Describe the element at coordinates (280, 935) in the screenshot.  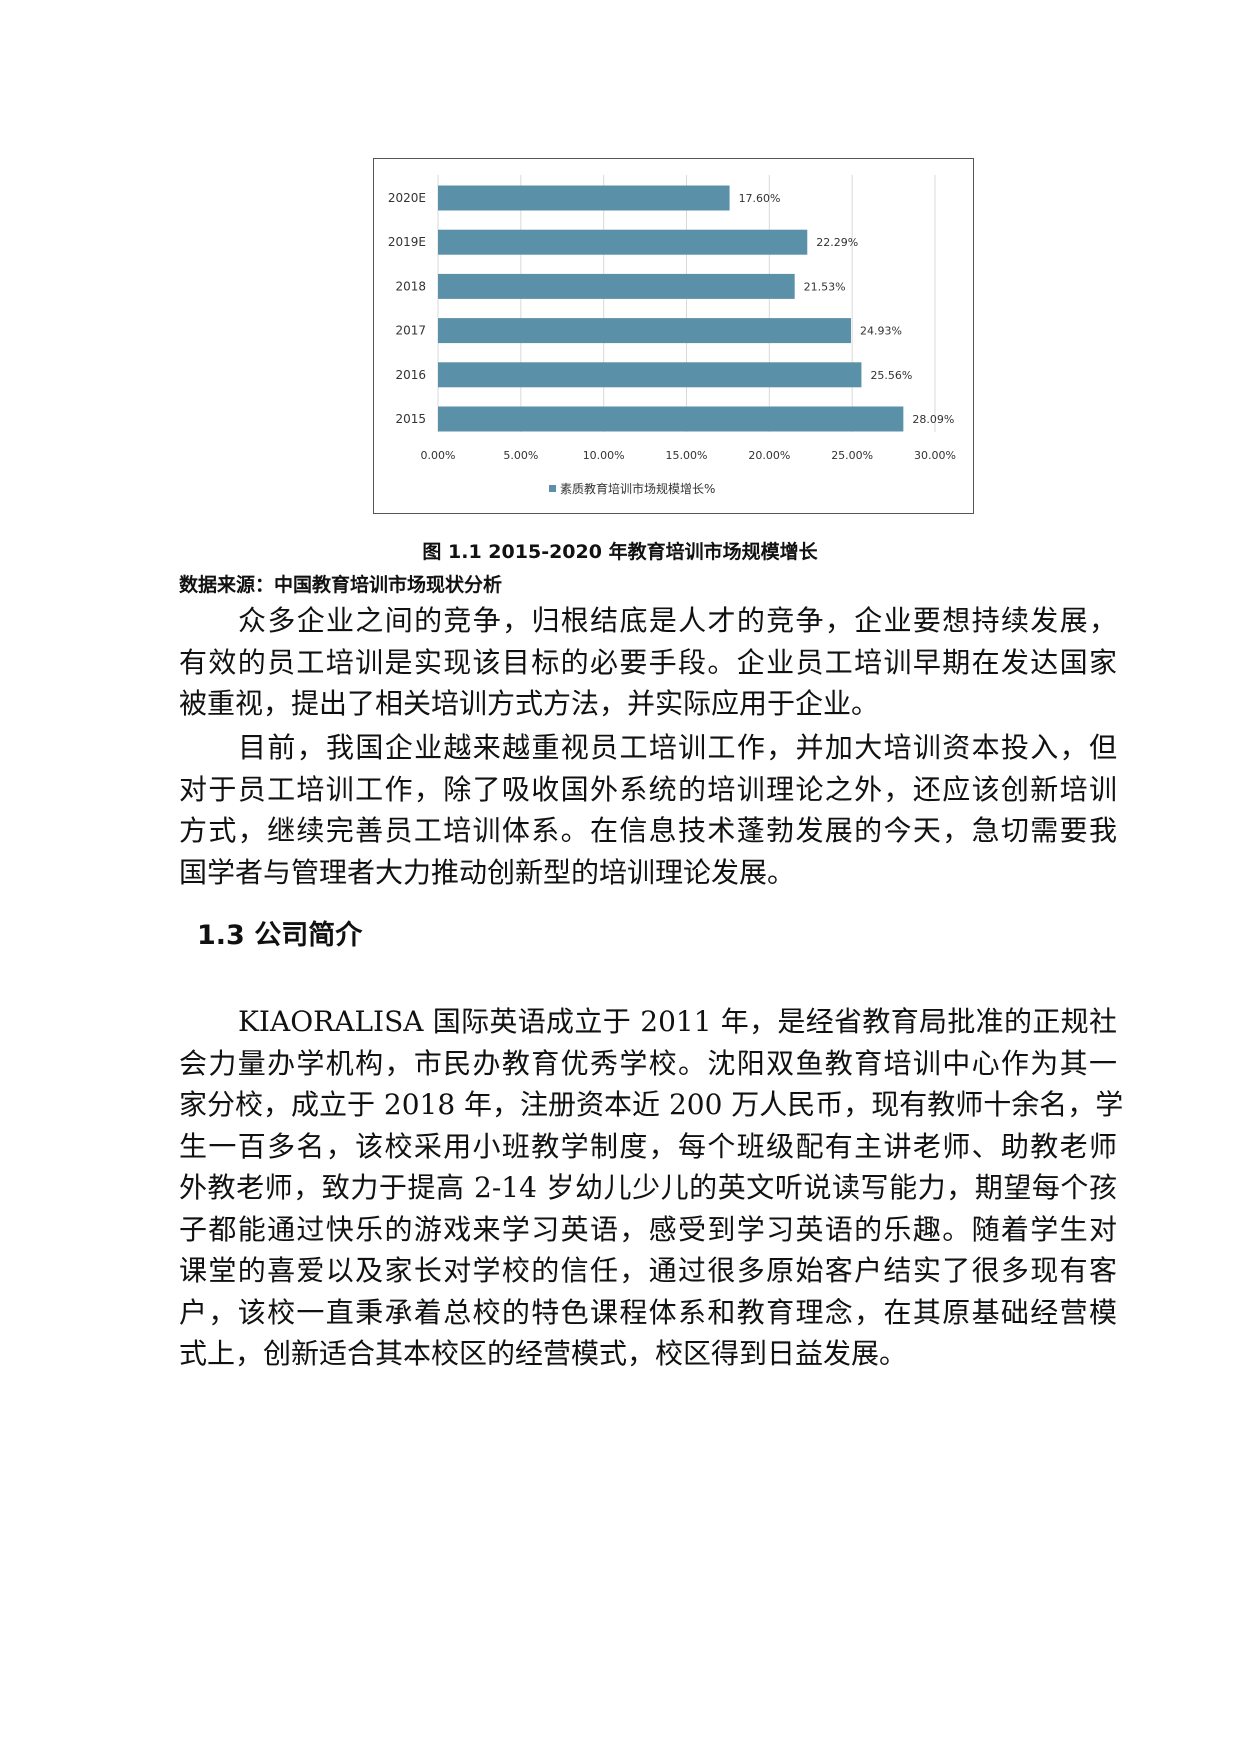
I see `section-heading: 1.3 公司简介` at that location.